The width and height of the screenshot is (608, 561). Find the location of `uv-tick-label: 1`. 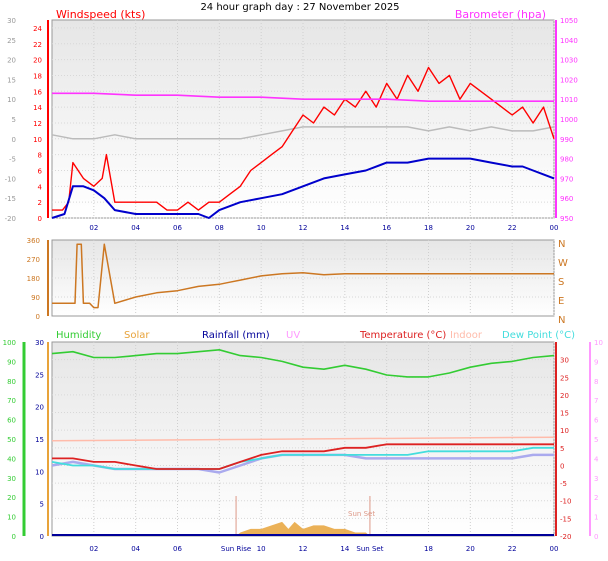

uv-tick-label: 1 is located at coordinates (596, 518).